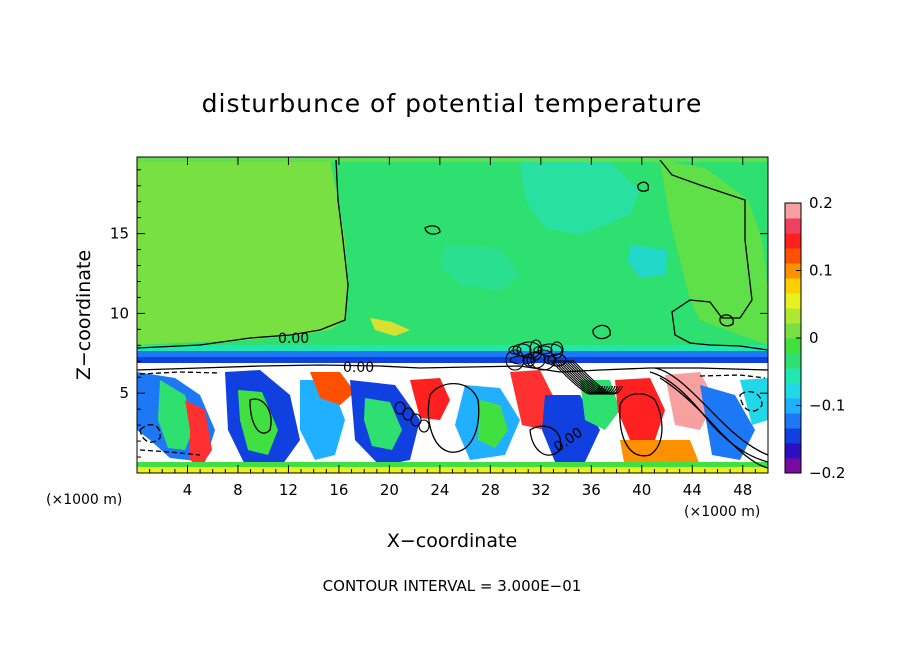 Image resolution: width=904 pixels, height=654 pixels. What do you see at coordinates (827, 473) in the screenshot?
I see `colorbar-tick-label: −0.2` at bounding box center [827, 473].